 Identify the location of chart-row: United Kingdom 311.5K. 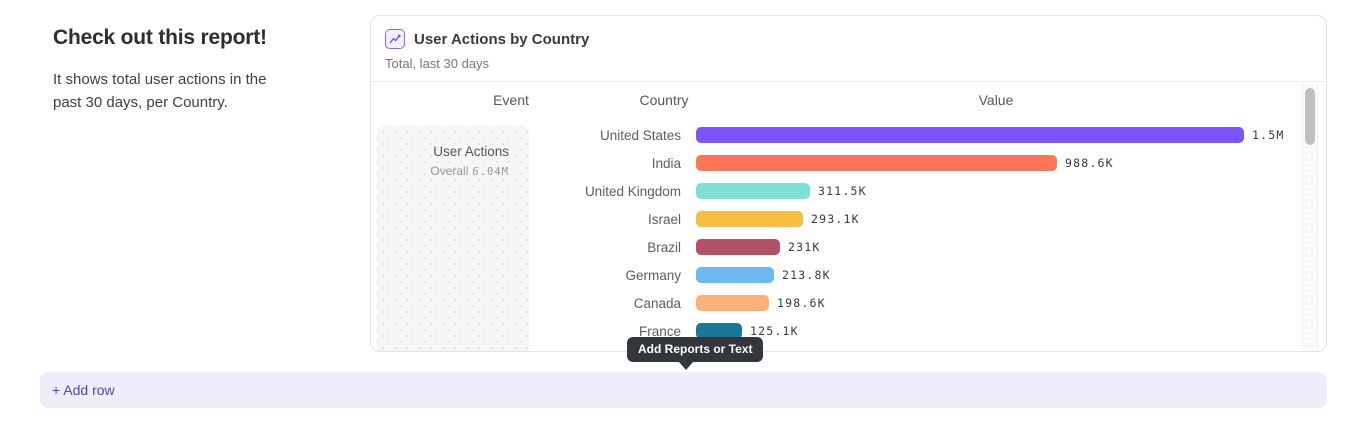
(833, 191).